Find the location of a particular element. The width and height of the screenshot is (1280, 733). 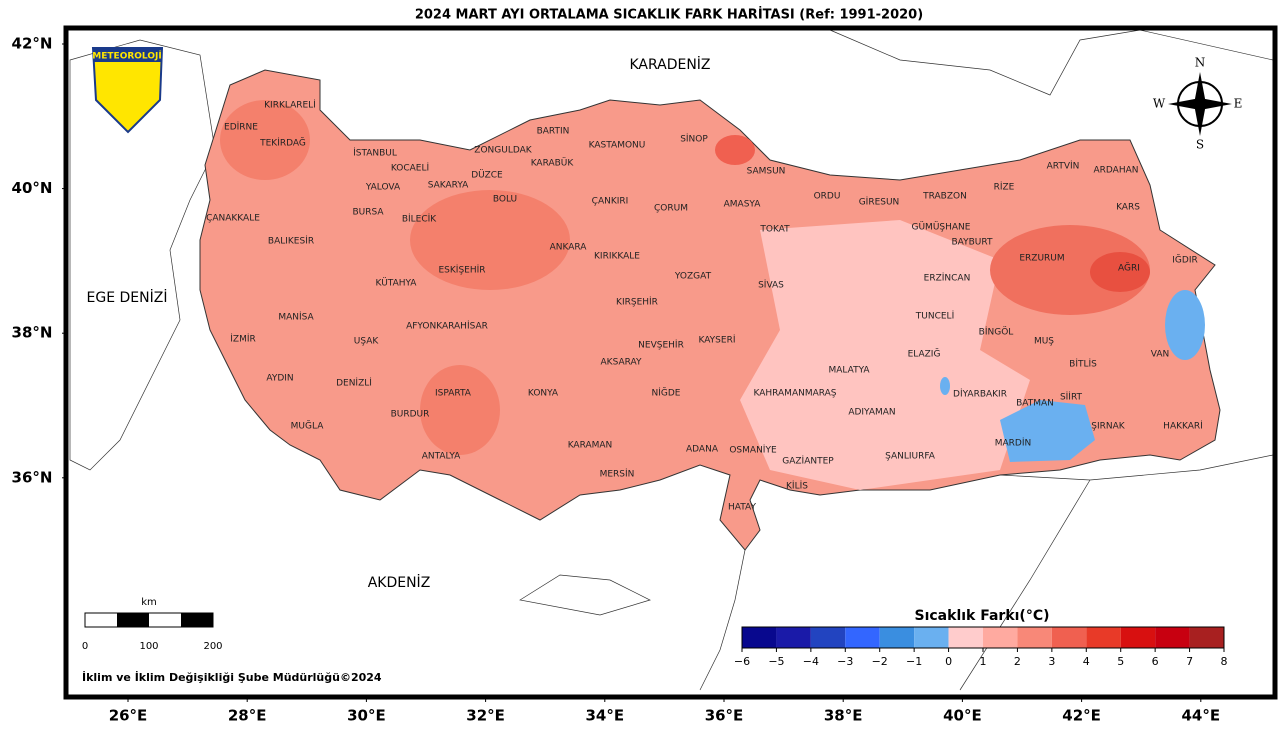

province-label: BATMAN is located at coordinates (1035, 404).